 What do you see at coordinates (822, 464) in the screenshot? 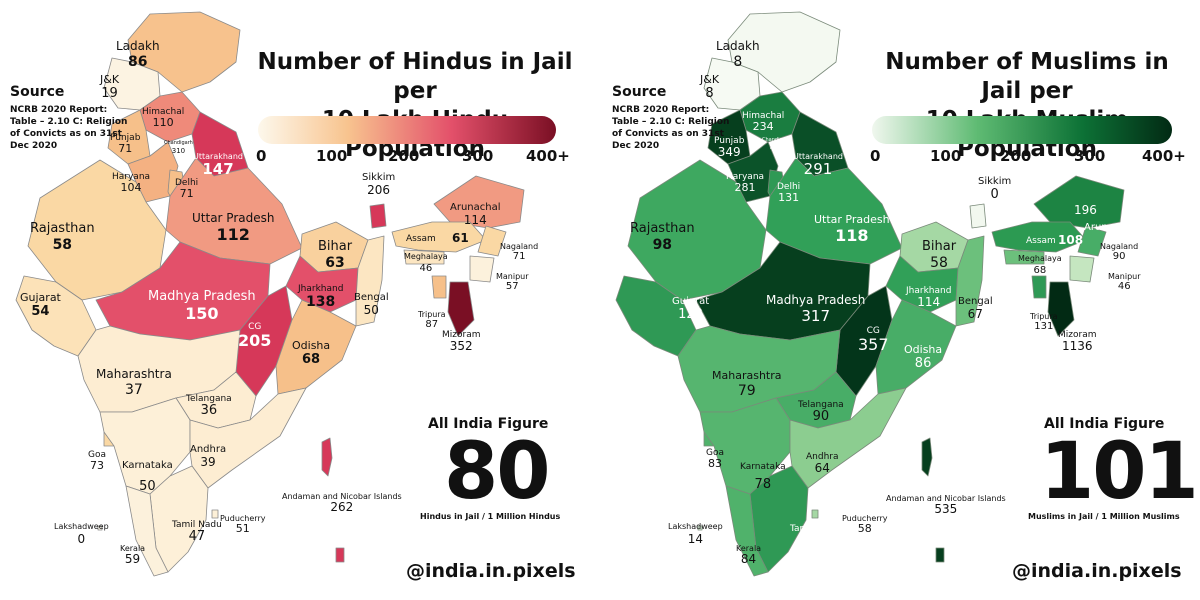
I see `muslim-label-andhra: Andhra 64` at bounding box center [822, 464].